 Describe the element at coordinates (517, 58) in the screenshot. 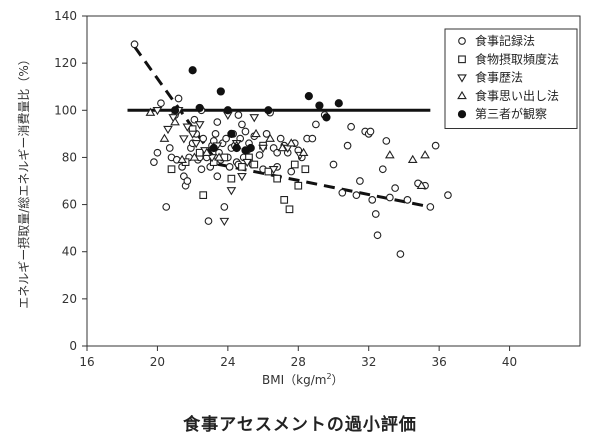

I see `legend-label: 食物摂取頻度法` at that location.